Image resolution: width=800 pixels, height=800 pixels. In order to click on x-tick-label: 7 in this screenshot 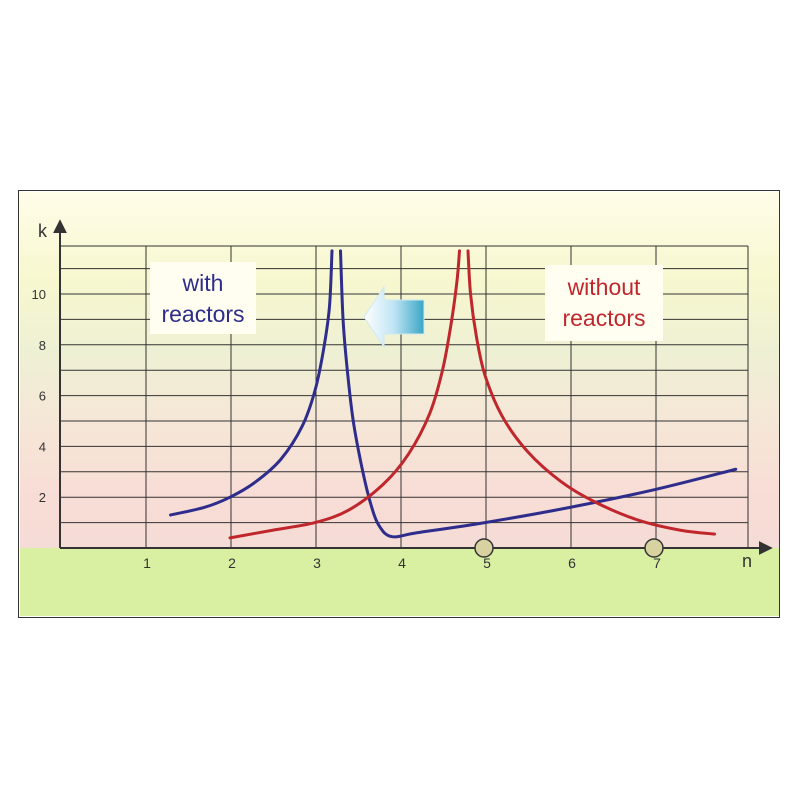, I will do `click(657, 563)`.